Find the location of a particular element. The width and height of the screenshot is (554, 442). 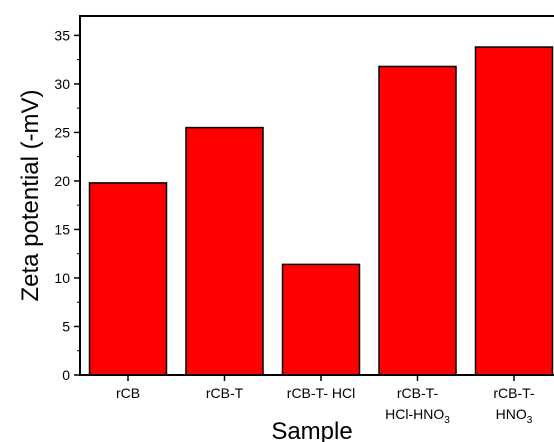

x-tick-label-line2: HNO3 is located at coordinates (514, 416).